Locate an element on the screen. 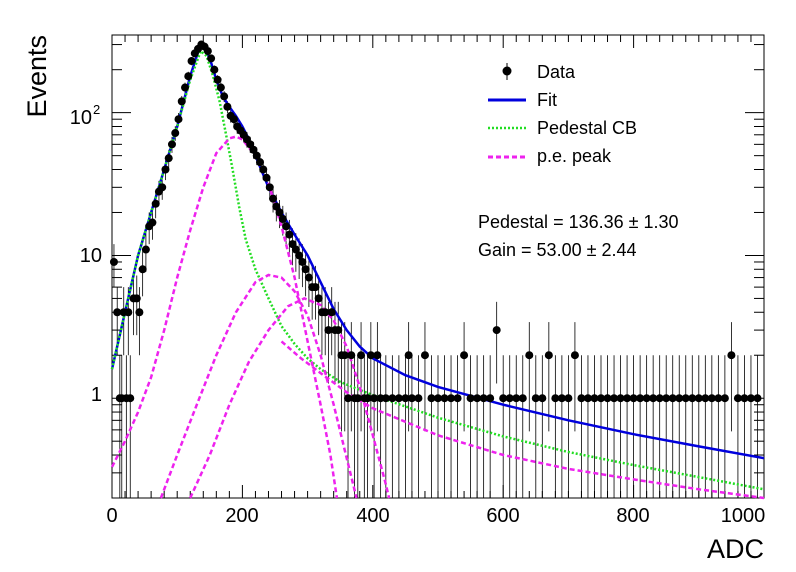 The height and width of the screenshot is (572, 796). x-axis-label: ADC is located at coordinates (735, 549).